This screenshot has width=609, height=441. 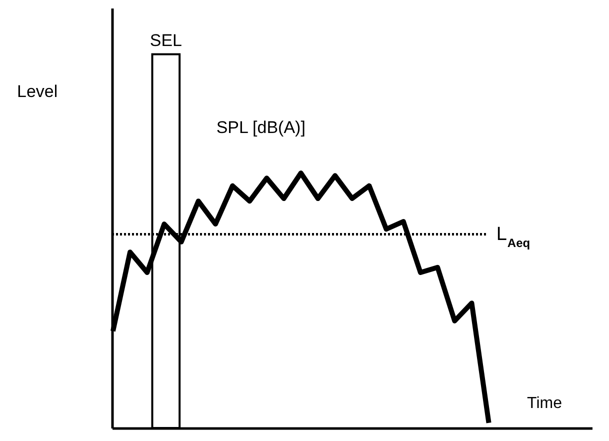 What do you see at coordinates (37, 91) in the screenshot?
I see `text: Level` at bounding box center [37, 91].